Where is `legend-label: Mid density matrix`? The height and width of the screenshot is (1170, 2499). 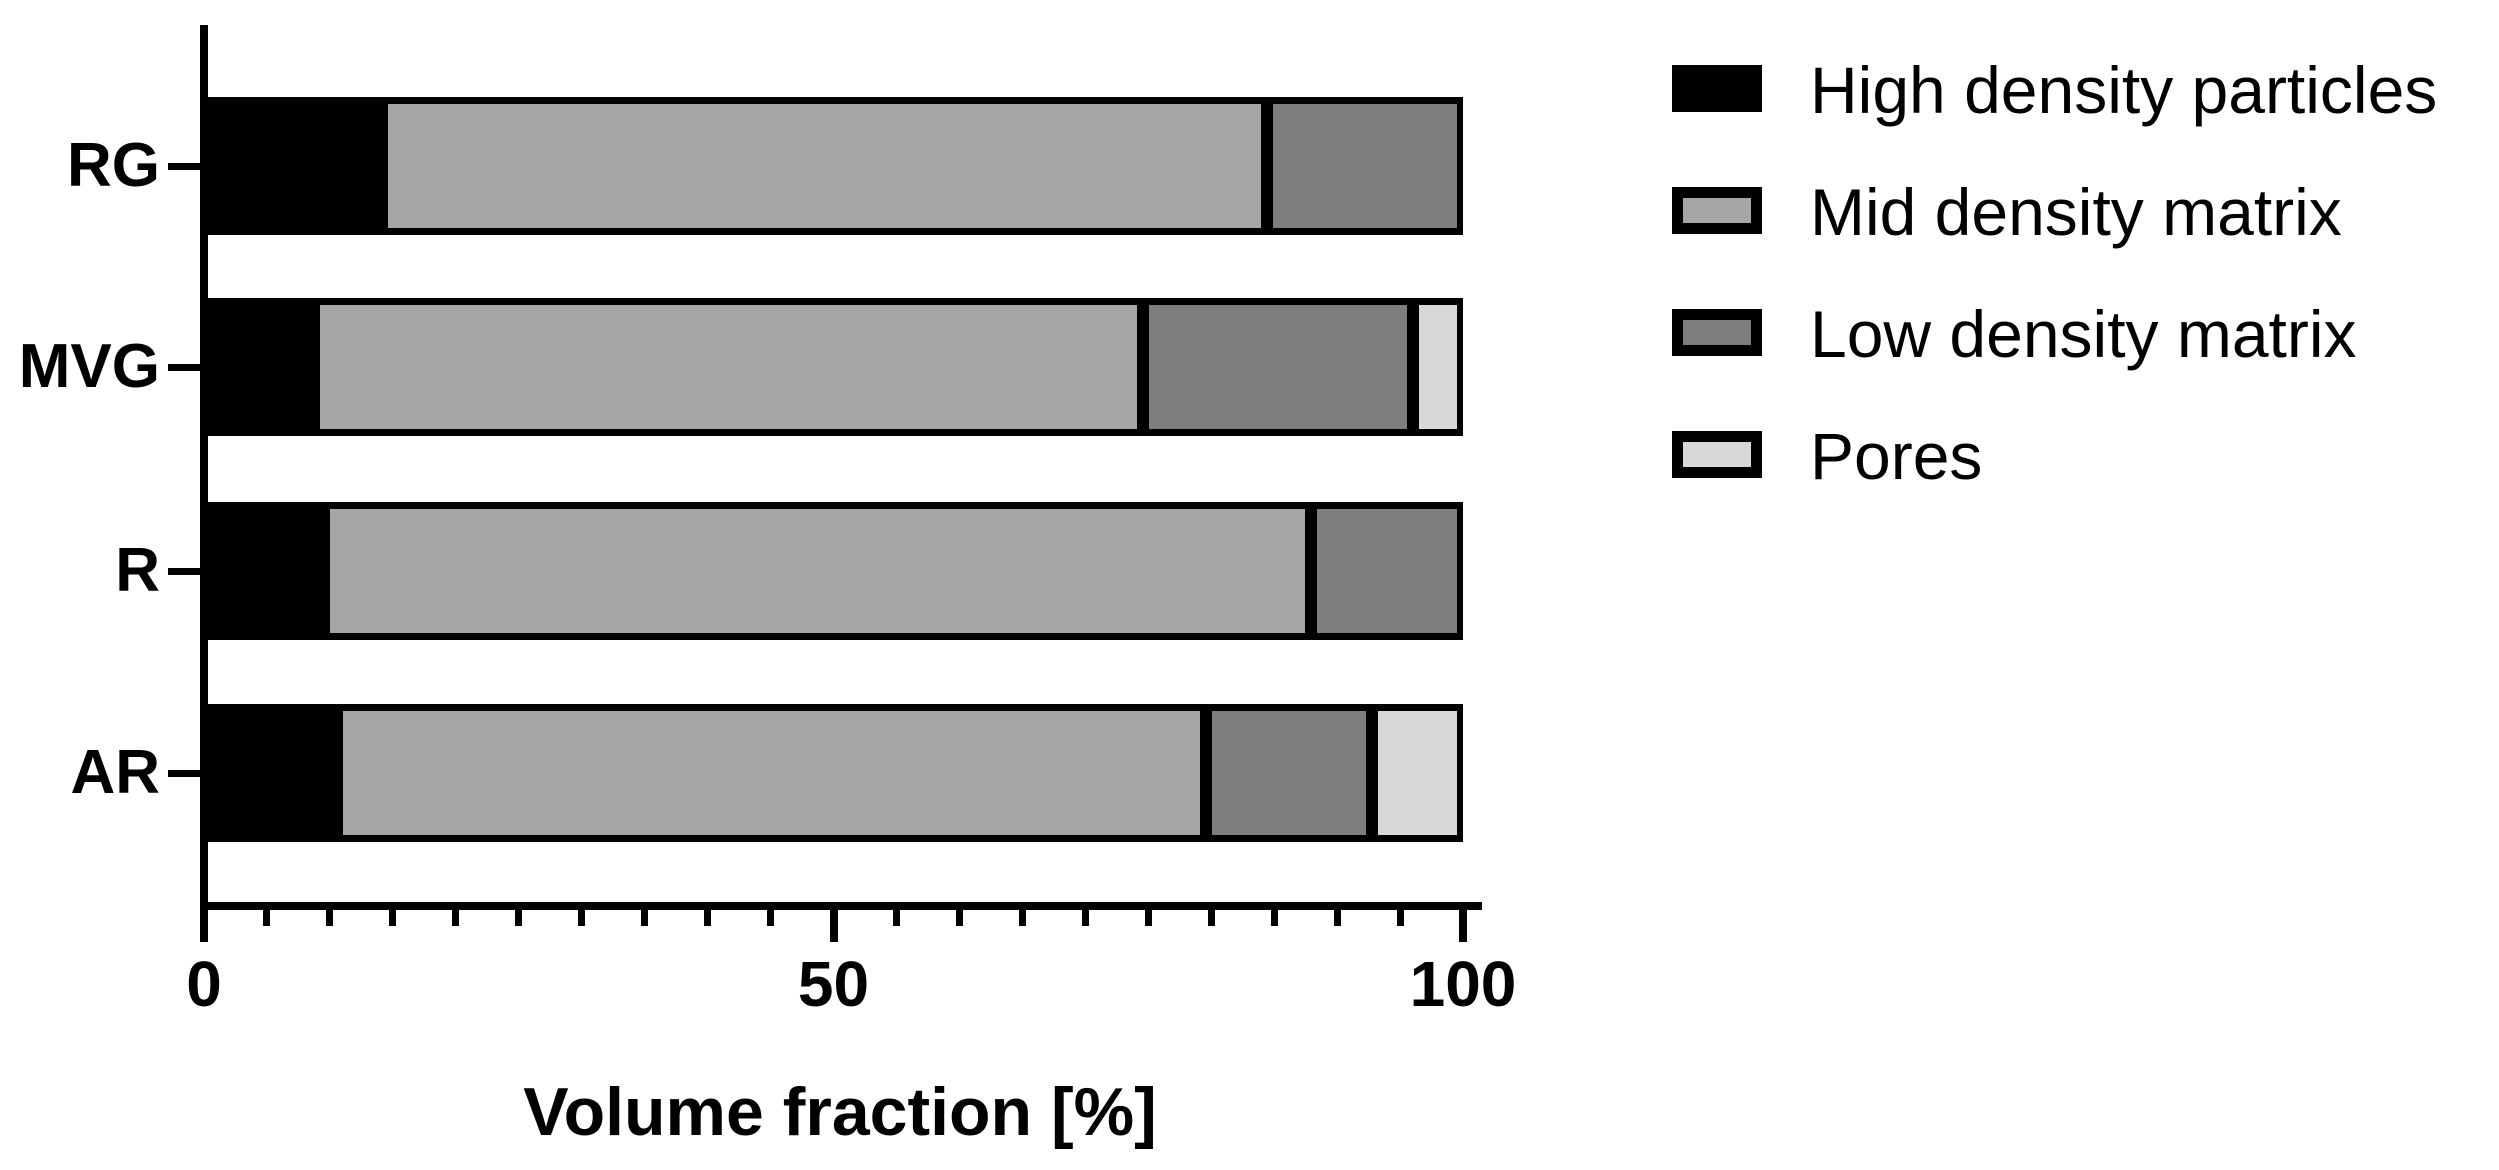
legend-label: Mid density matrix is located at coordinates (2076, 212).